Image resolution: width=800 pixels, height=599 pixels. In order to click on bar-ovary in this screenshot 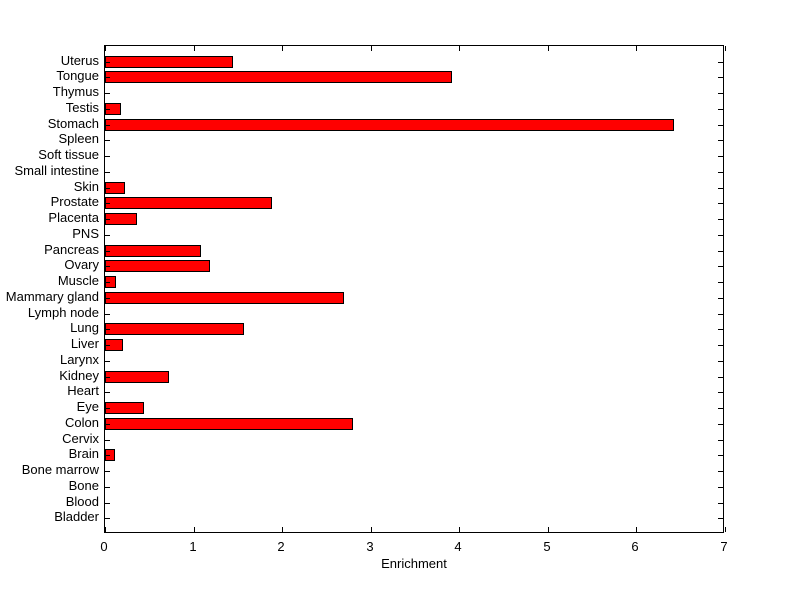, I will do `click(157, 266)`.